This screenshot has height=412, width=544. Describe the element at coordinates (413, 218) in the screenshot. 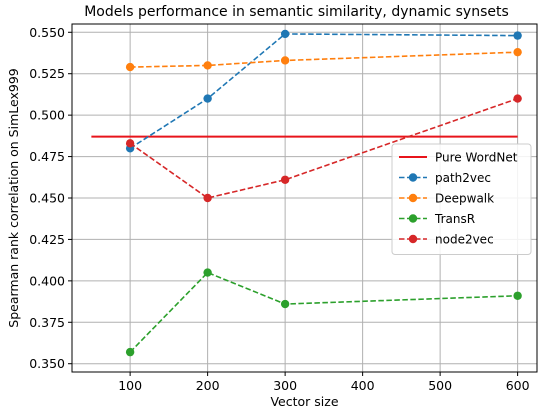

I see `legend-marker-transr` at that location.